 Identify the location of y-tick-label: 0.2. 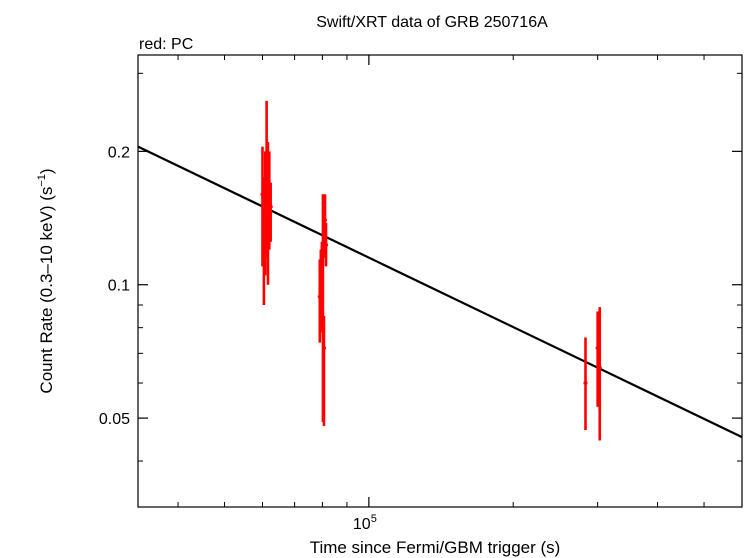
(119, 152).